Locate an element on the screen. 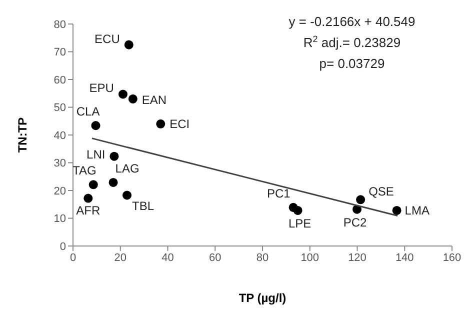 The height and width of the screenshot is (322, 474). annotation: QSE is located at coordinates (381, 191).